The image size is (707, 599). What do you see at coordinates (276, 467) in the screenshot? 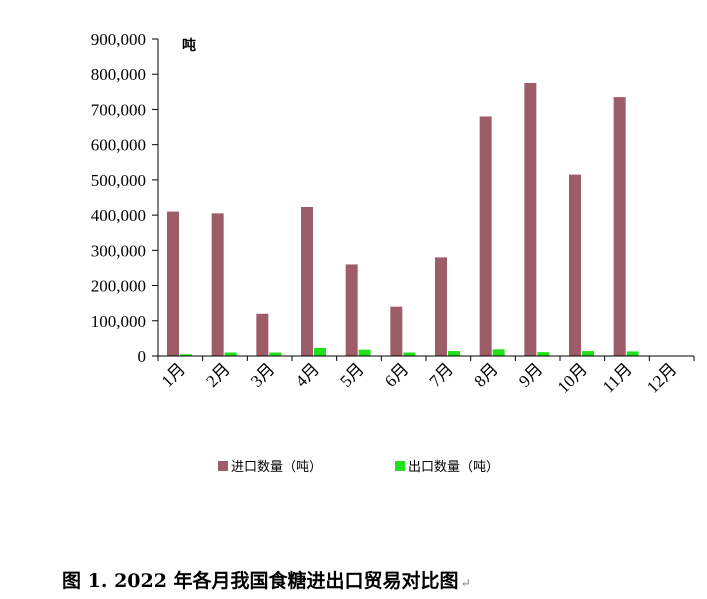
I see `legend-label: 进口数量（吨）` at bounding box center [276, 467].